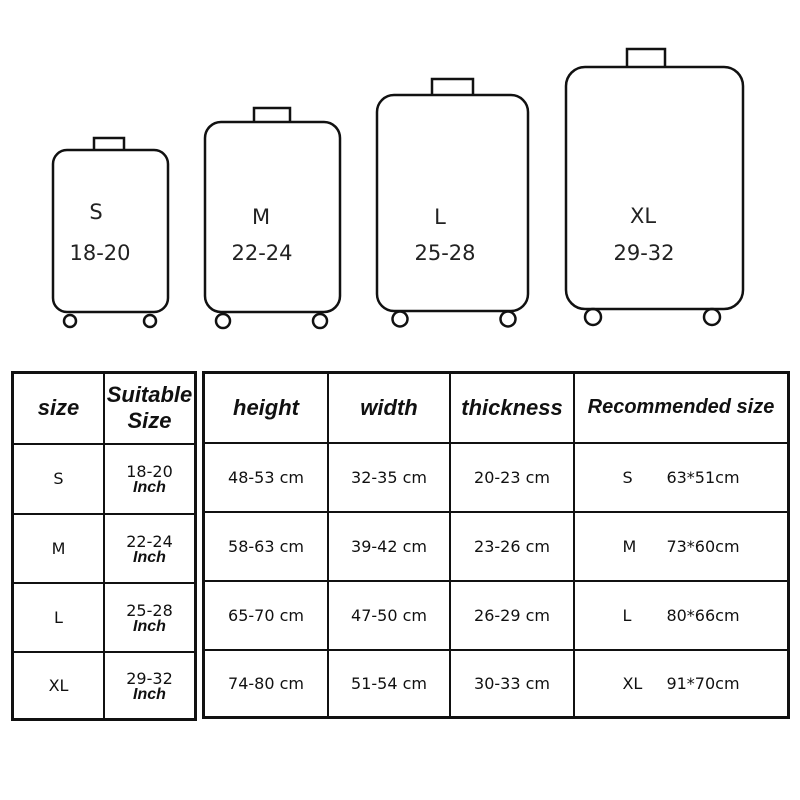 This screenshot has height=800, width=800. I want to click on table-row: 58-63 cm 39-42 cm 23-26 cm M 73*60cm, so click(496, 546).